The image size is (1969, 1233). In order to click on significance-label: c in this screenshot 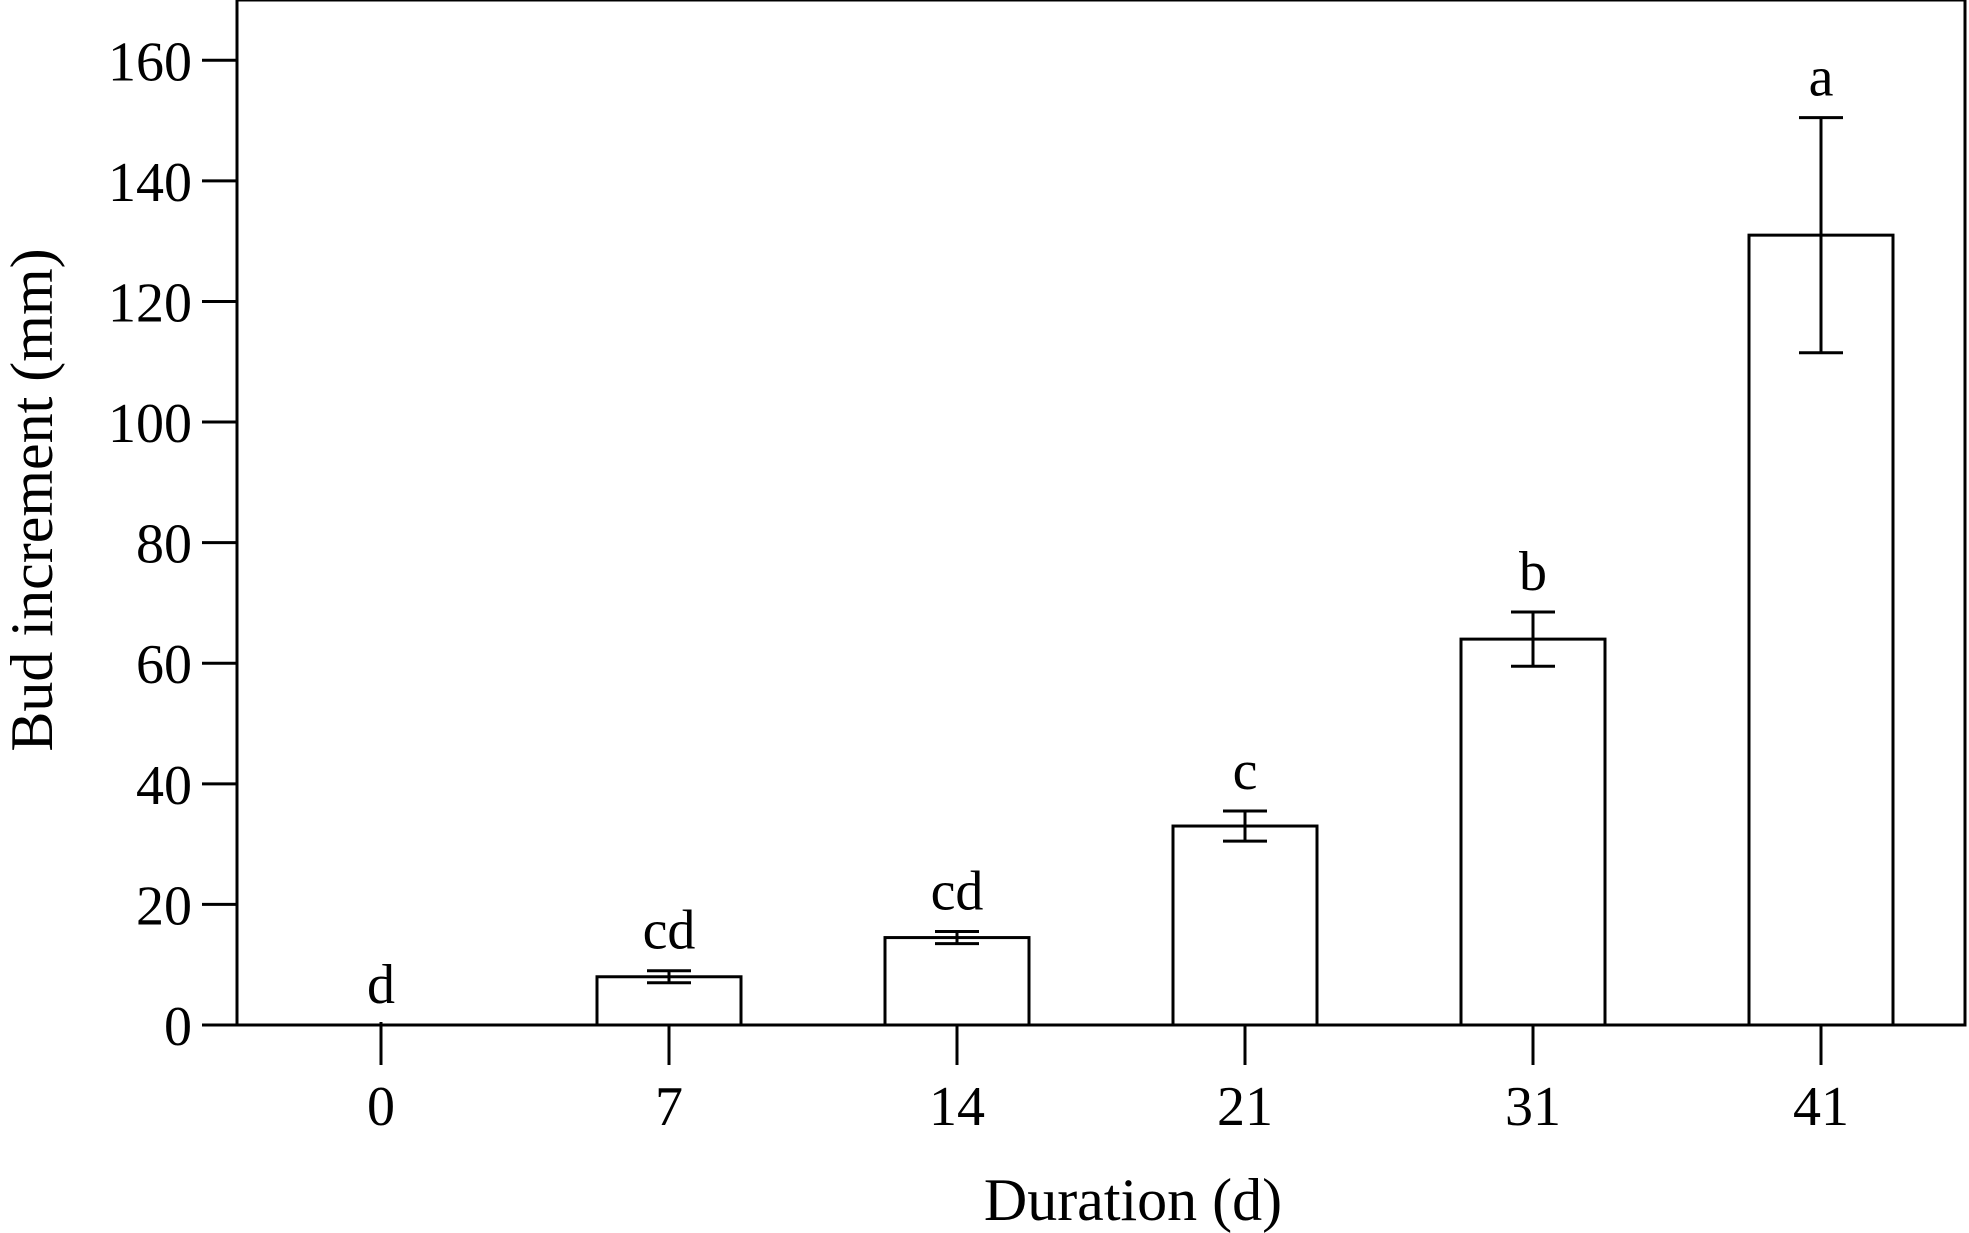, I will do `click(1245, 771)`.